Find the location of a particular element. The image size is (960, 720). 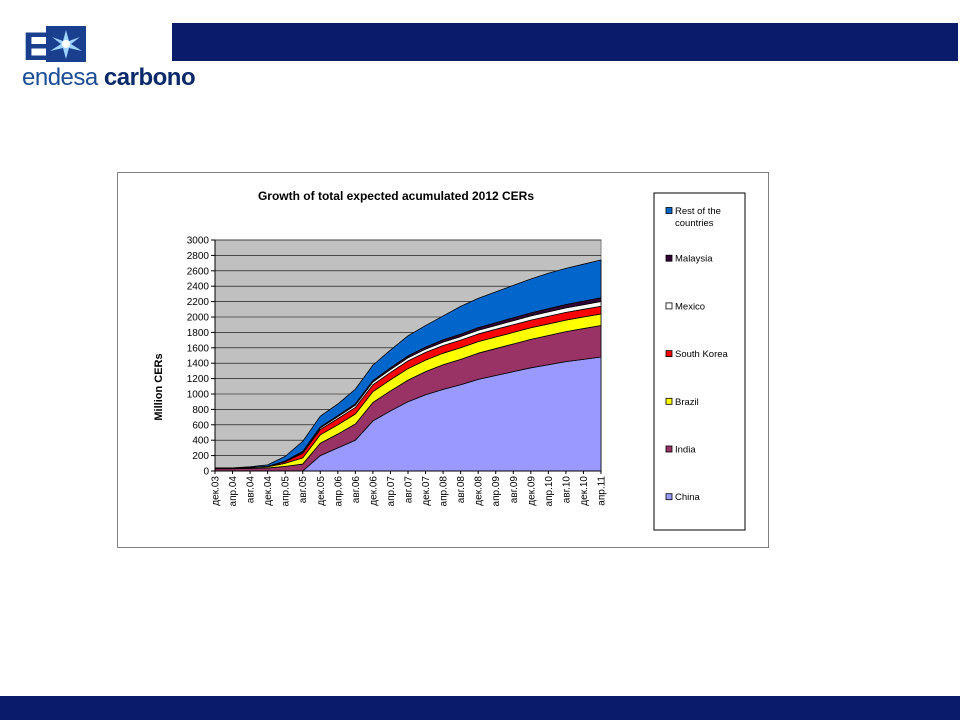

legend-item: South Korea is located at coordinates (697, 354).